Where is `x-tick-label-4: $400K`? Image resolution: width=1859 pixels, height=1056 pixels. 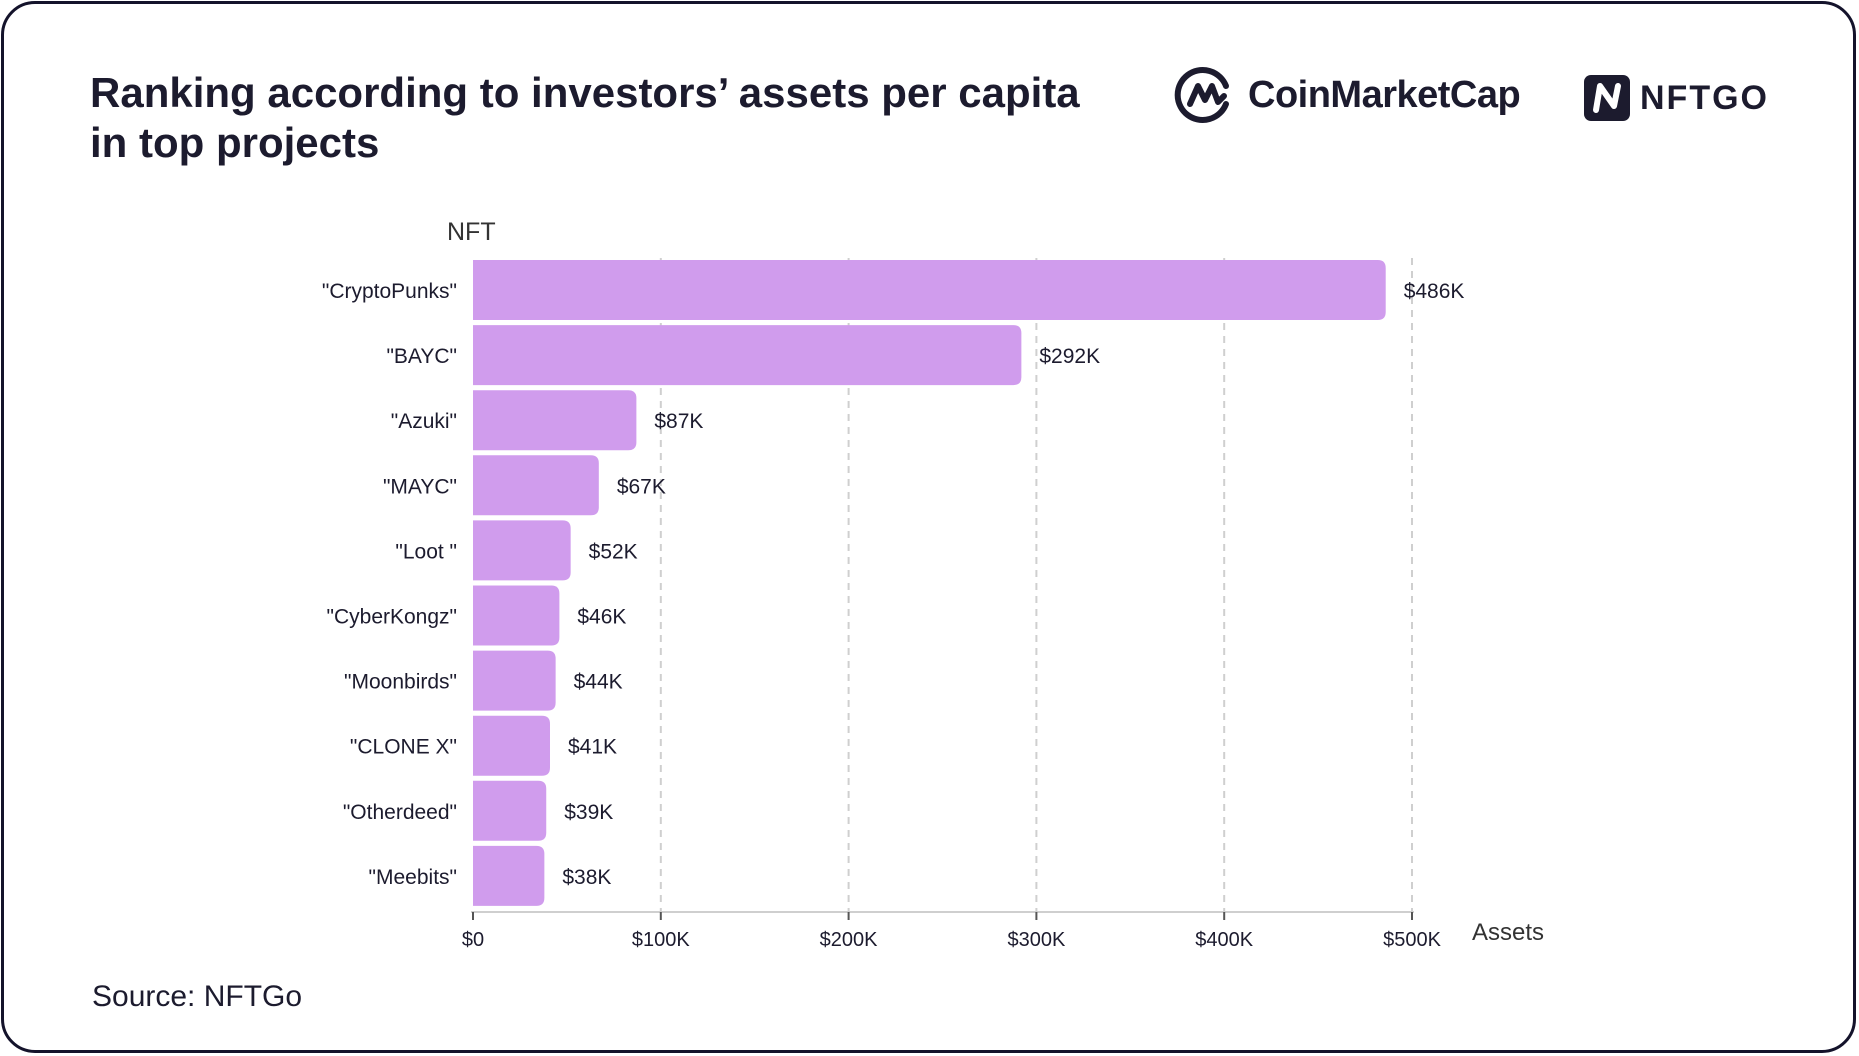
x-tick-label-4: $400K is located at coordinates (1224, 940).